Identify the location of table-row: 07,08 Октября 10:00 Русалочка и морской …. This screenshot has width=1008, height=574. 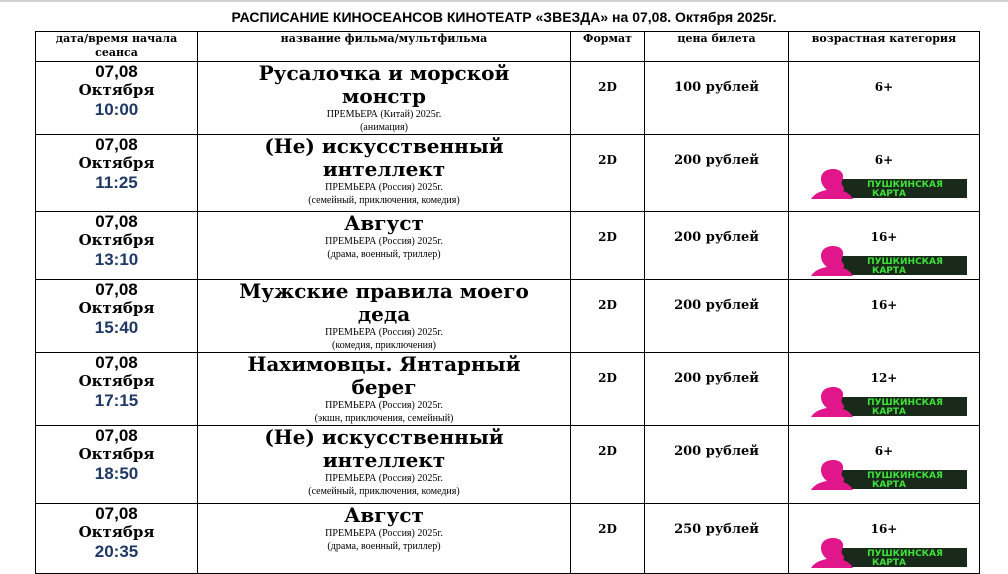
(507, 98).